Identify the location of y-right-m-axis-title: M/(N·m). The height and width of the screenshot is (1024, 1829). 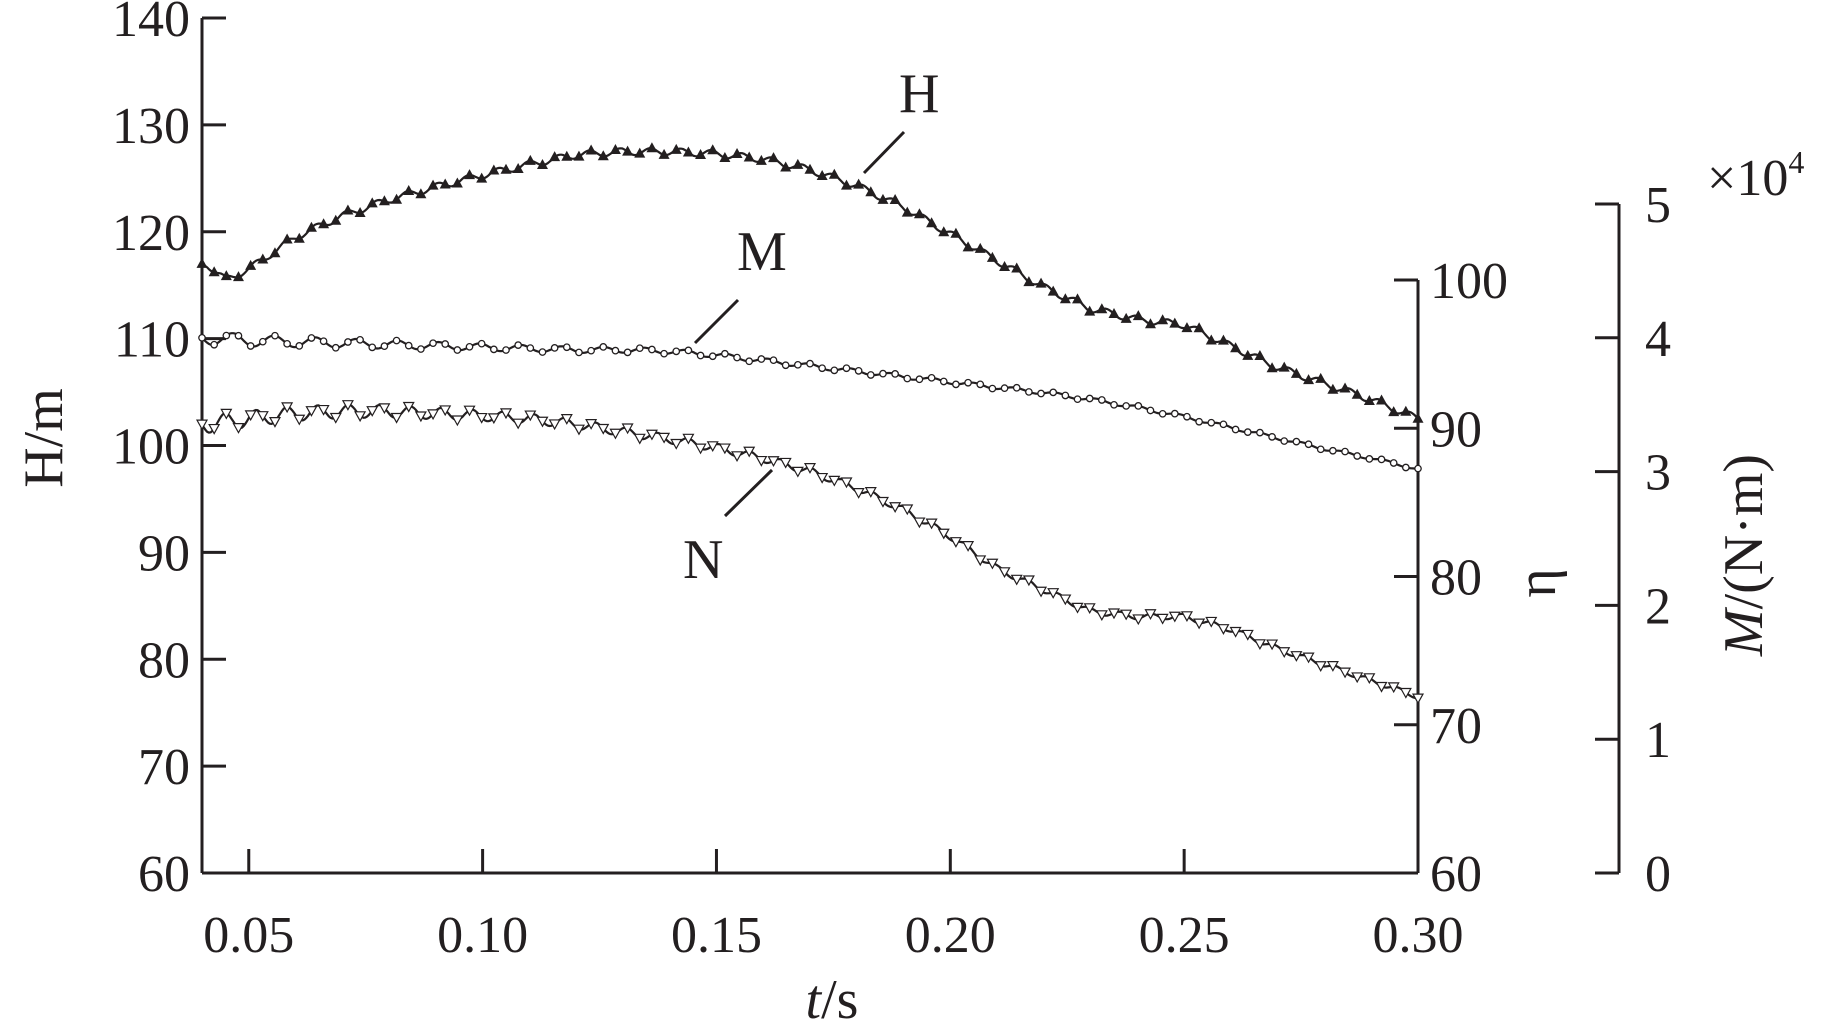
(1744, 555).